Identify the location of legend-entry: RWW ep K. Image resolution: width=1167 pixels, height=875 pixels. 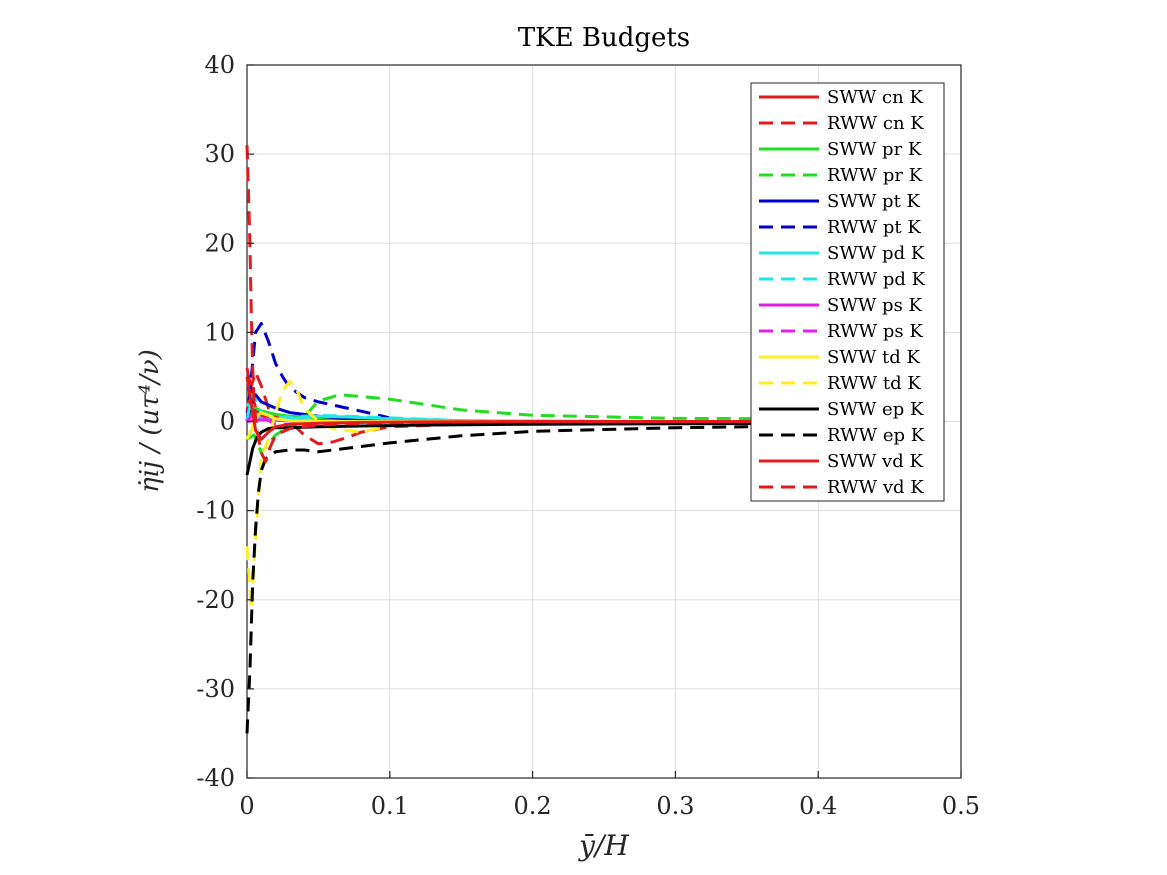
(876, 435).